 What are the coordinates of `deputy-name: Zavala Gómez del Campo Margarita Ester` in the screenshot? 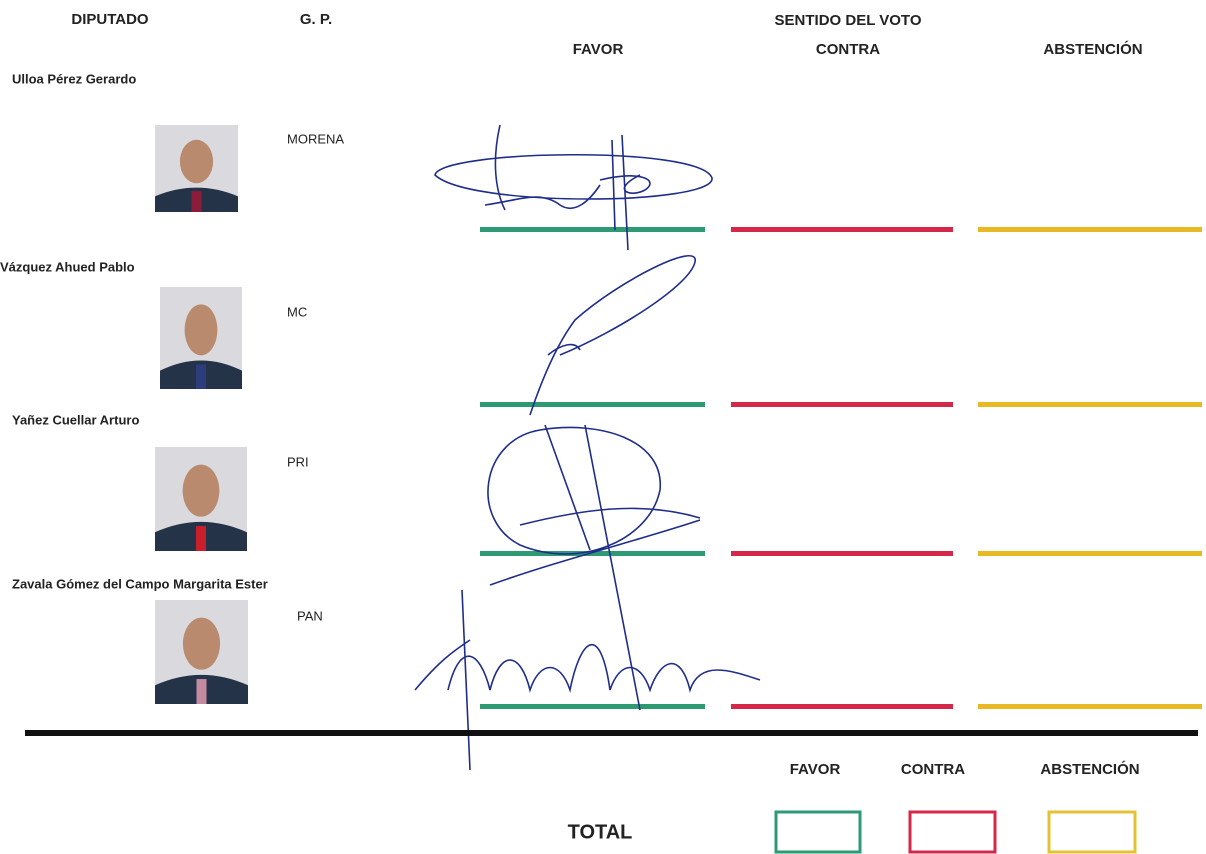 It's located at (140, 583).